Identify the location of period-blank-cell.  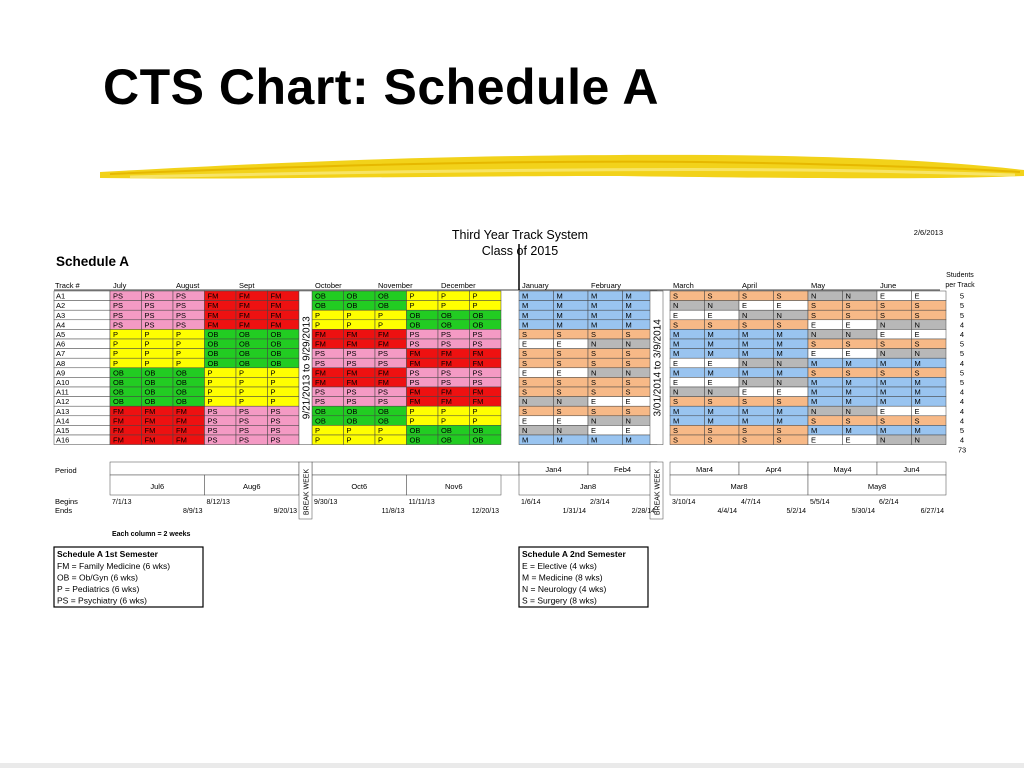
(204, 468).